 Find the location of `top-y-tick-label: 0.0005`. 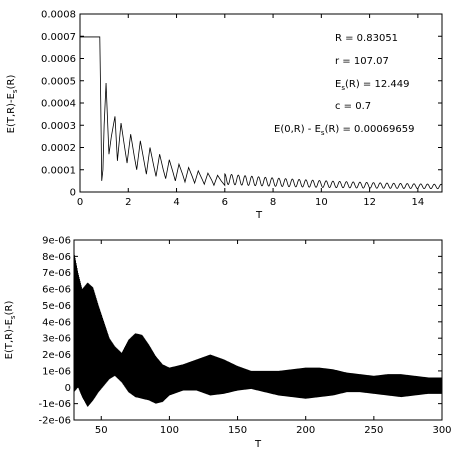

top-y-tick-label: 0.0005 is located at coordinates (58, 81).